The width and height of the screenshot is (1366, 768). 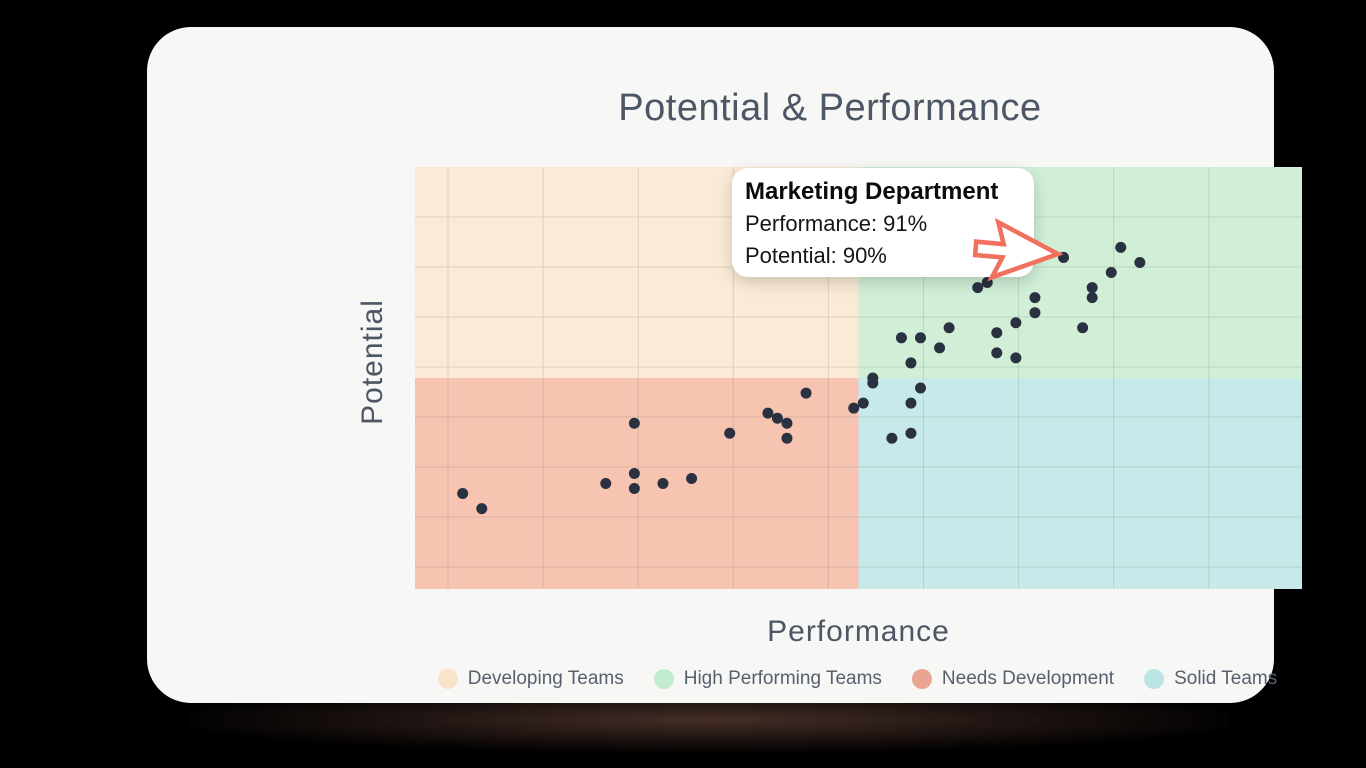 I want to click on legend-item: Developing Teams, so click(x=530, y=679).